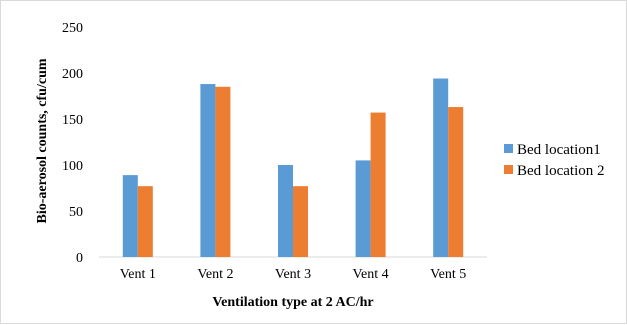 The height and width of the screenshot is (325, 627). Describe the element at coordinates (79, 258) in the screenshot. I see `y-tick-label: 0` at that location.